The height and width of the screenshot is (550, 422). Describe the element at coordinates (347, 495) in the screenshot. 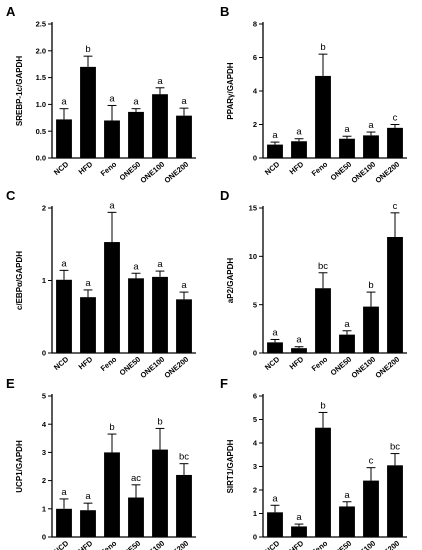

I see `significance-label-f-one50: a` at that location.